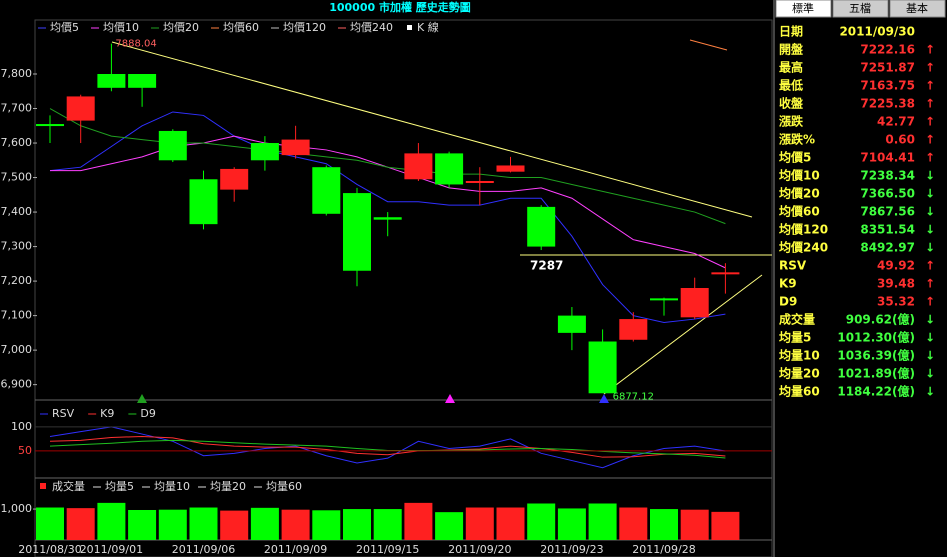  Describe the element at coordinates (25, 450) in the screenshot. I see `y-tick-label: 50` at that location.